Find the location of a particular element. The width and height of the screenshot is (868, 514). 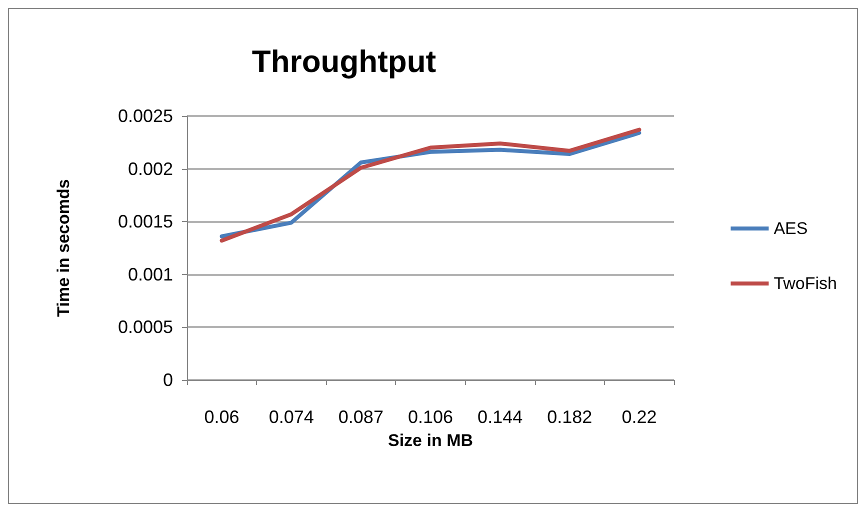

chart-title: Throughtput is located at coordinates (344, 61).